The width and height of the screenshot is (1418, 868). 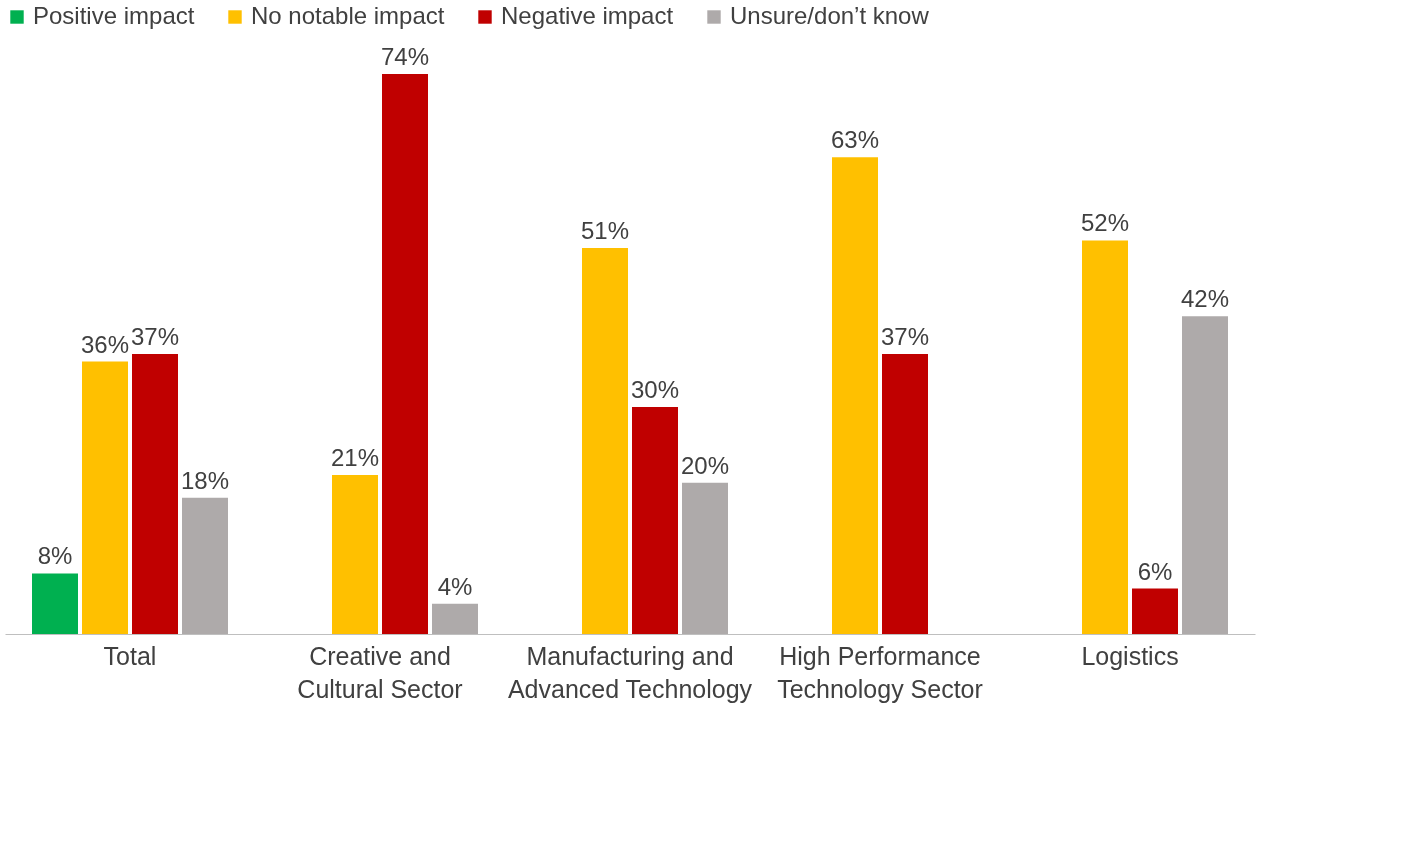 I want to click on x-tick-label: Logistics, so click(x=1130, y=655).